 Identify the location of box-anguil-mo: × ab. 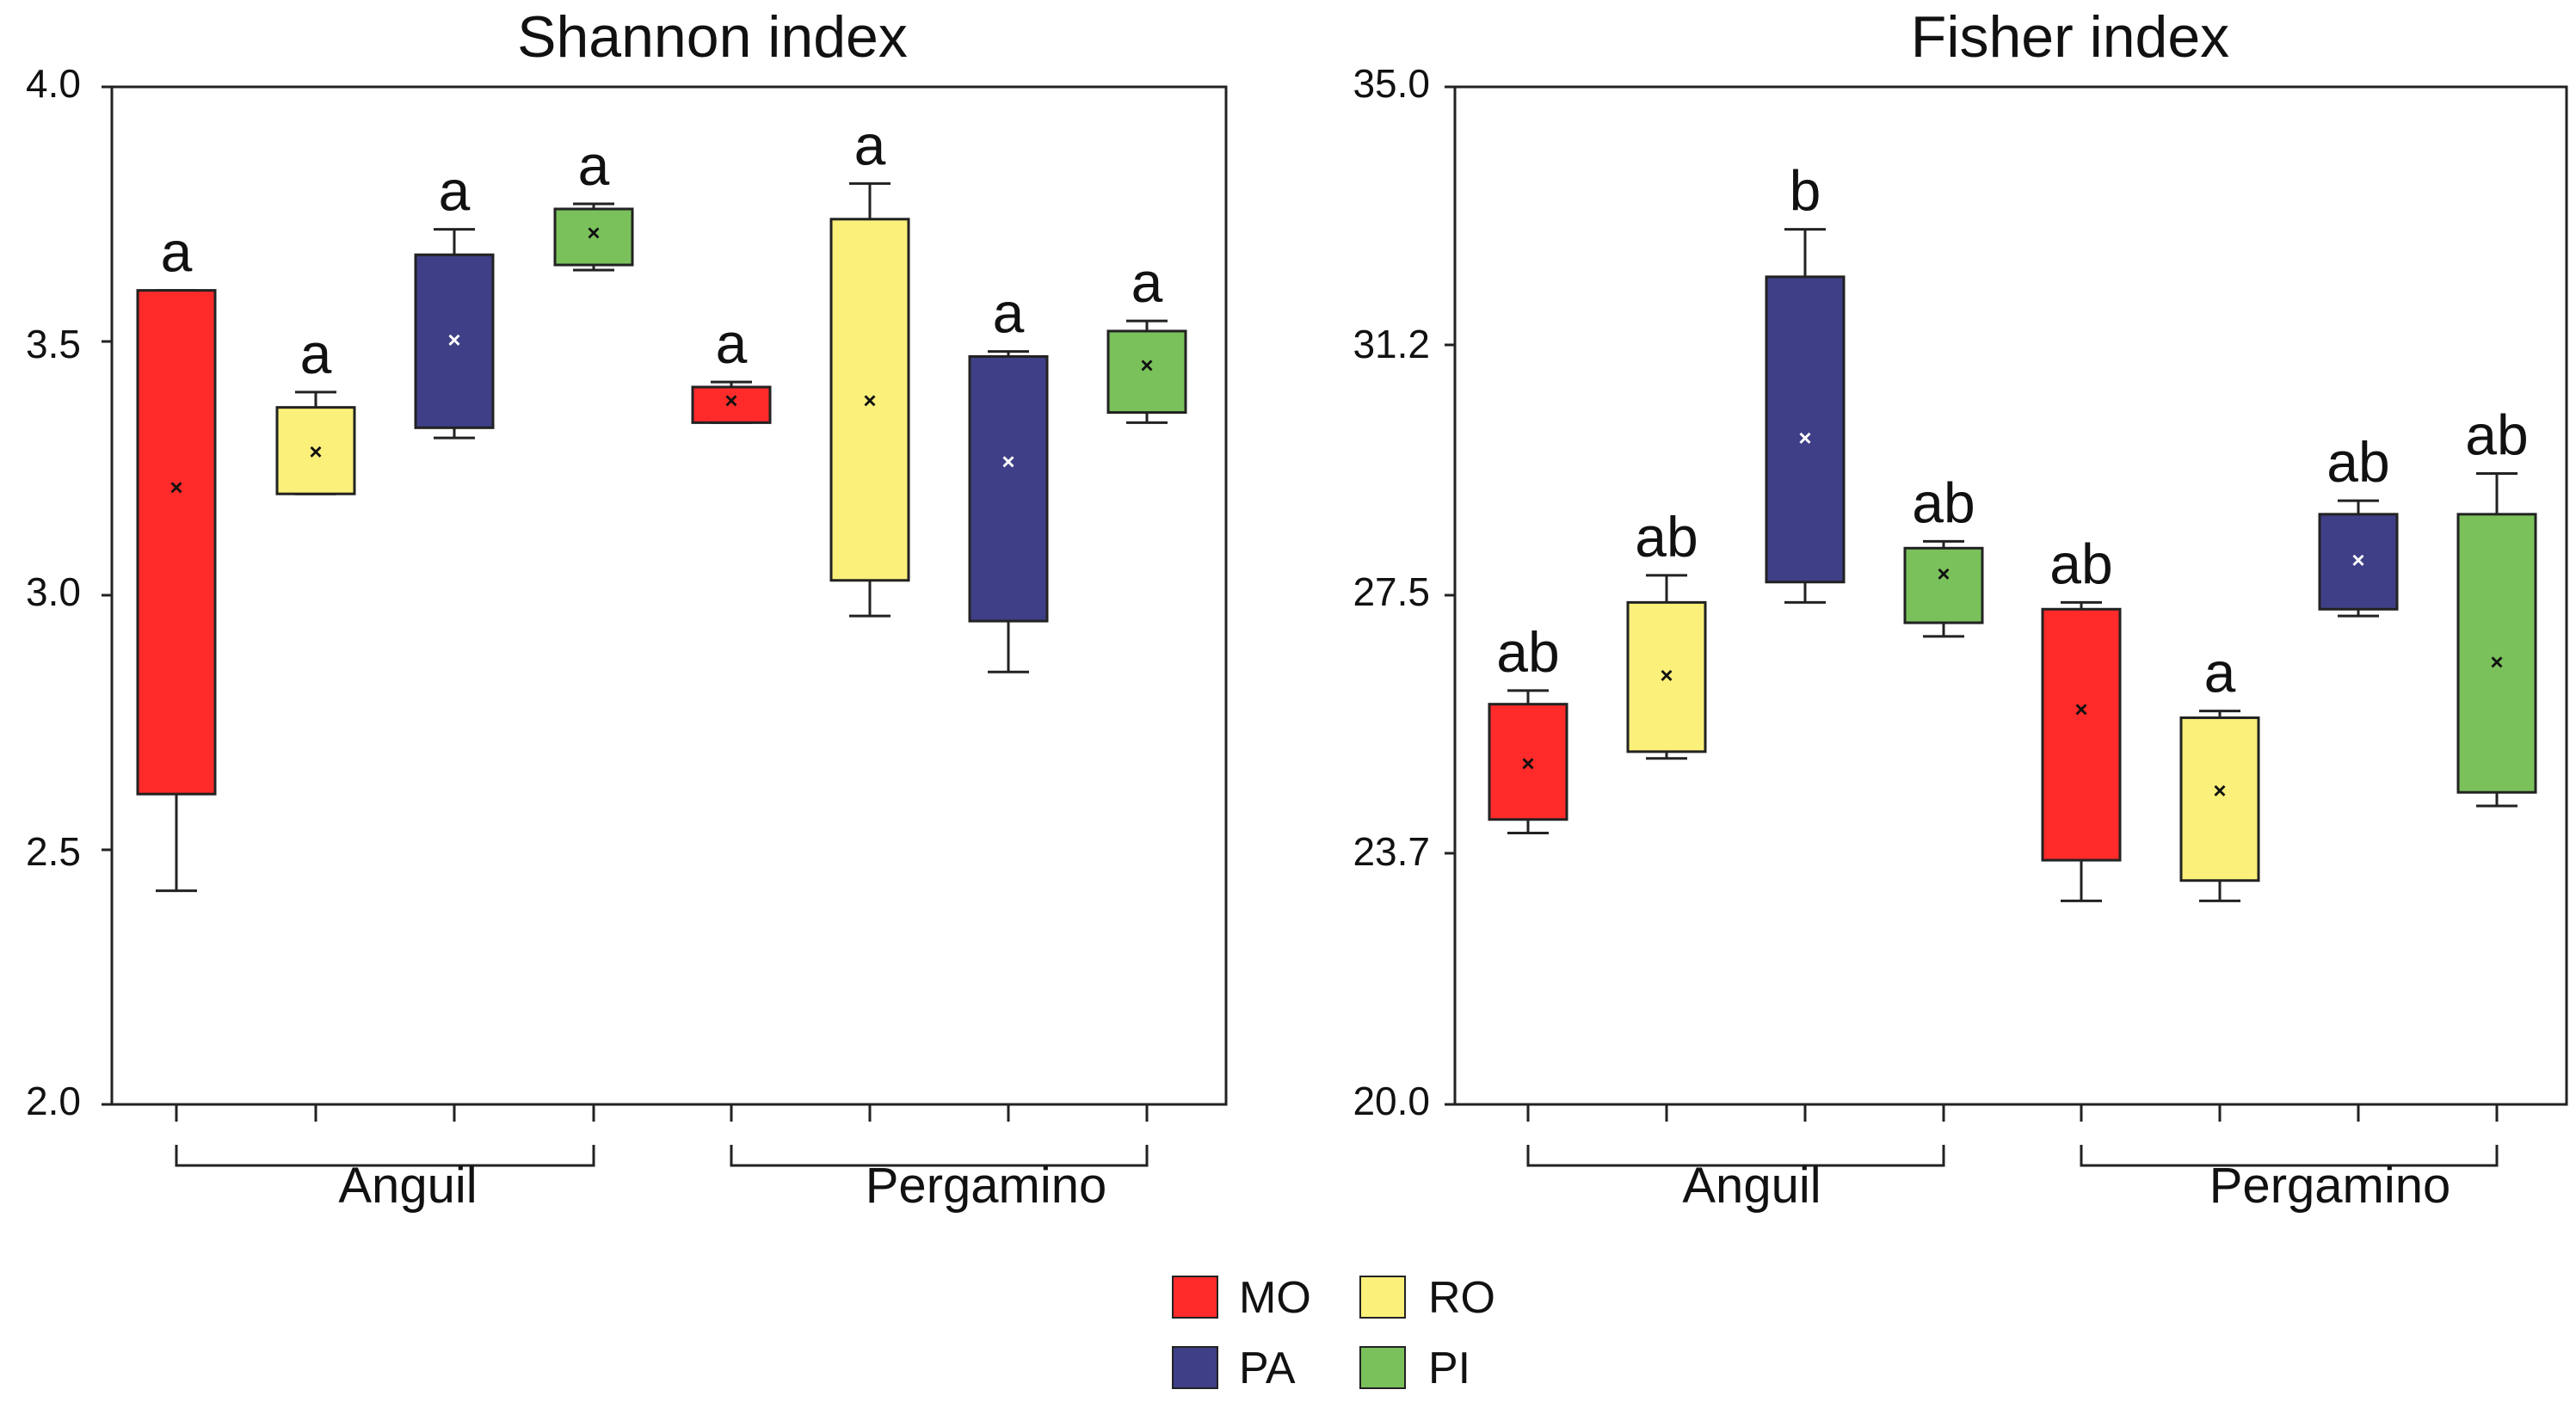
(1528, 727).